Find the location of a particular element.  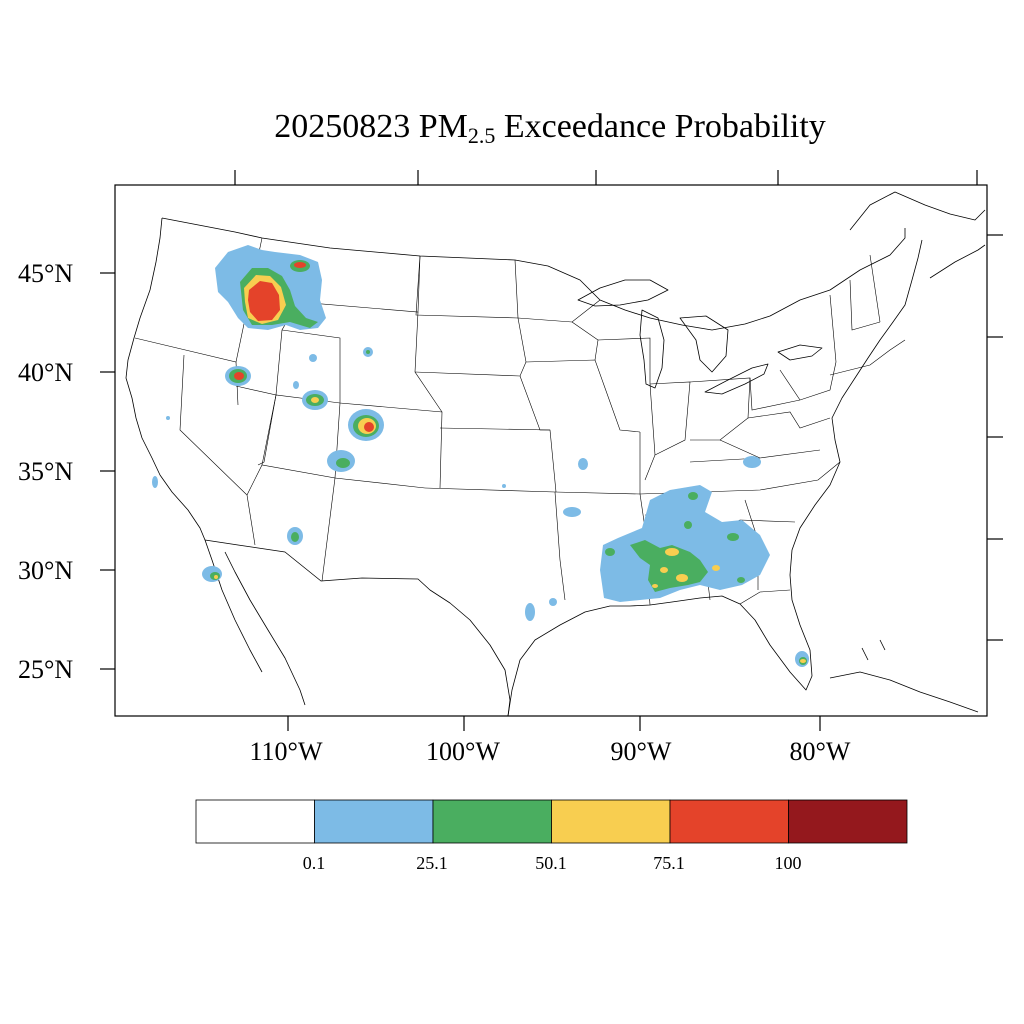

plume-southeast-low is located at coordinates (685, 543).